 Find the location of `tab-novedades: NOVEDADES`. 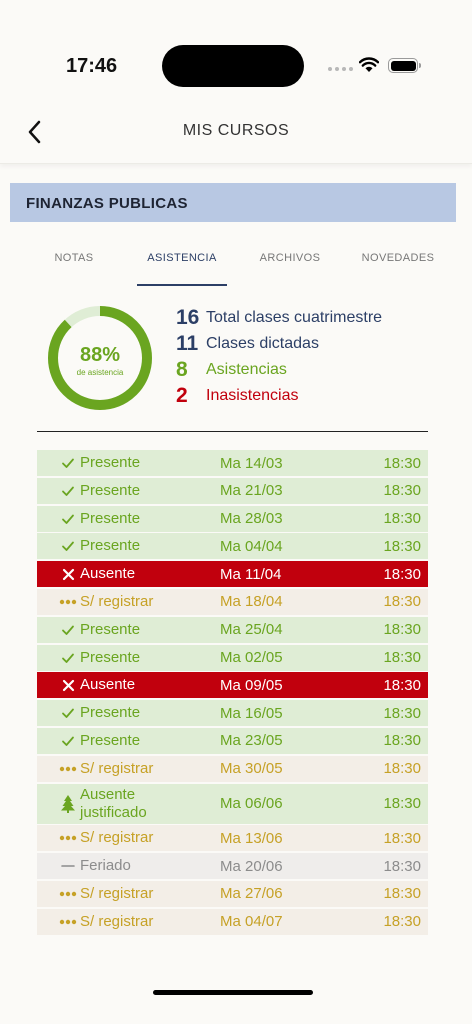

tab-novedades: NOVEDADES is located at coordinates (398, 264).